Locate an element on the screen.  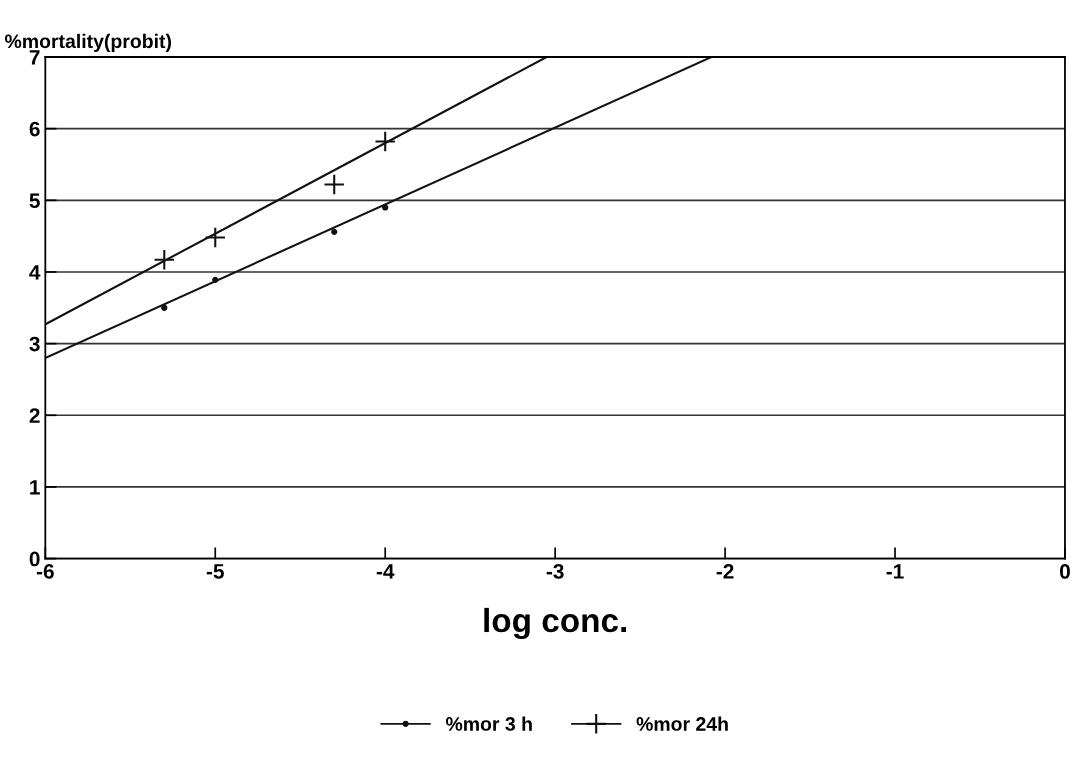
y-tick-label: 2 is located at coordinates (34, 415).